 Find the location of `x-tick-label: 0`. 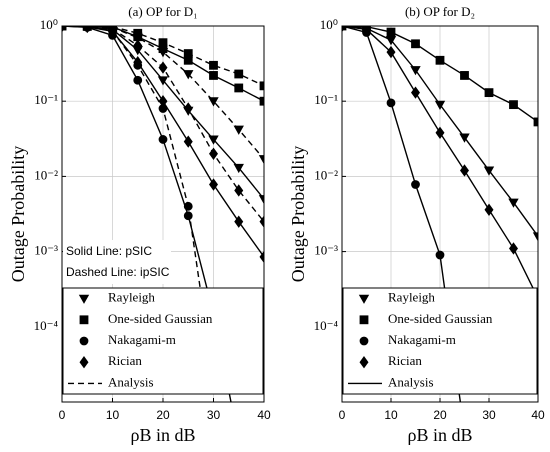

x-tick-label: 0 is located at coordinates (62, 415).